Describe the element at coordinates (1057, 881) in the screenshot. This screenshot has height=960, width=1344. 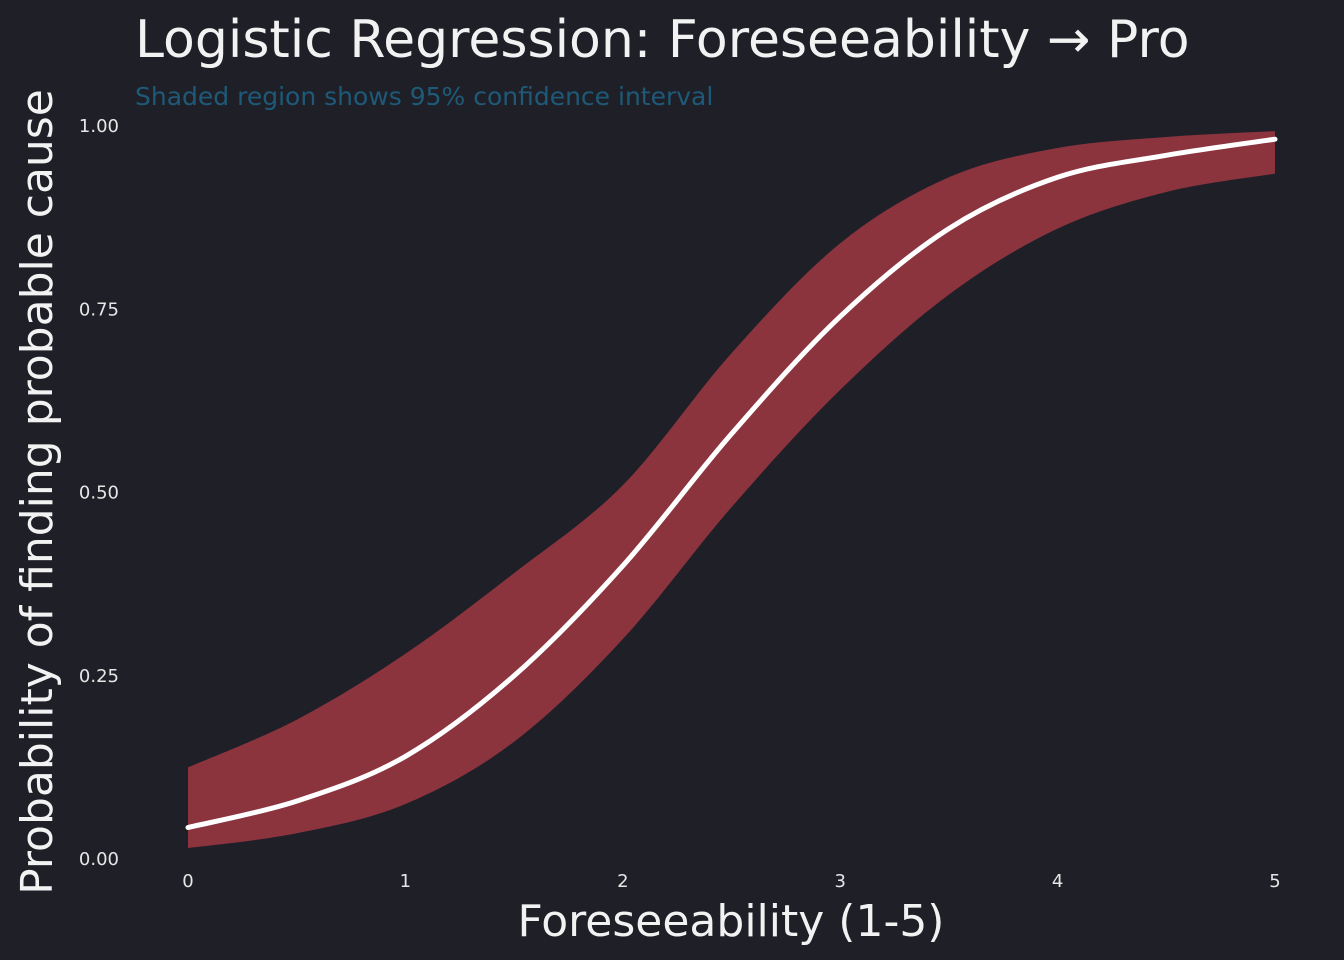
I see `x-tick-label: 4` at that location.